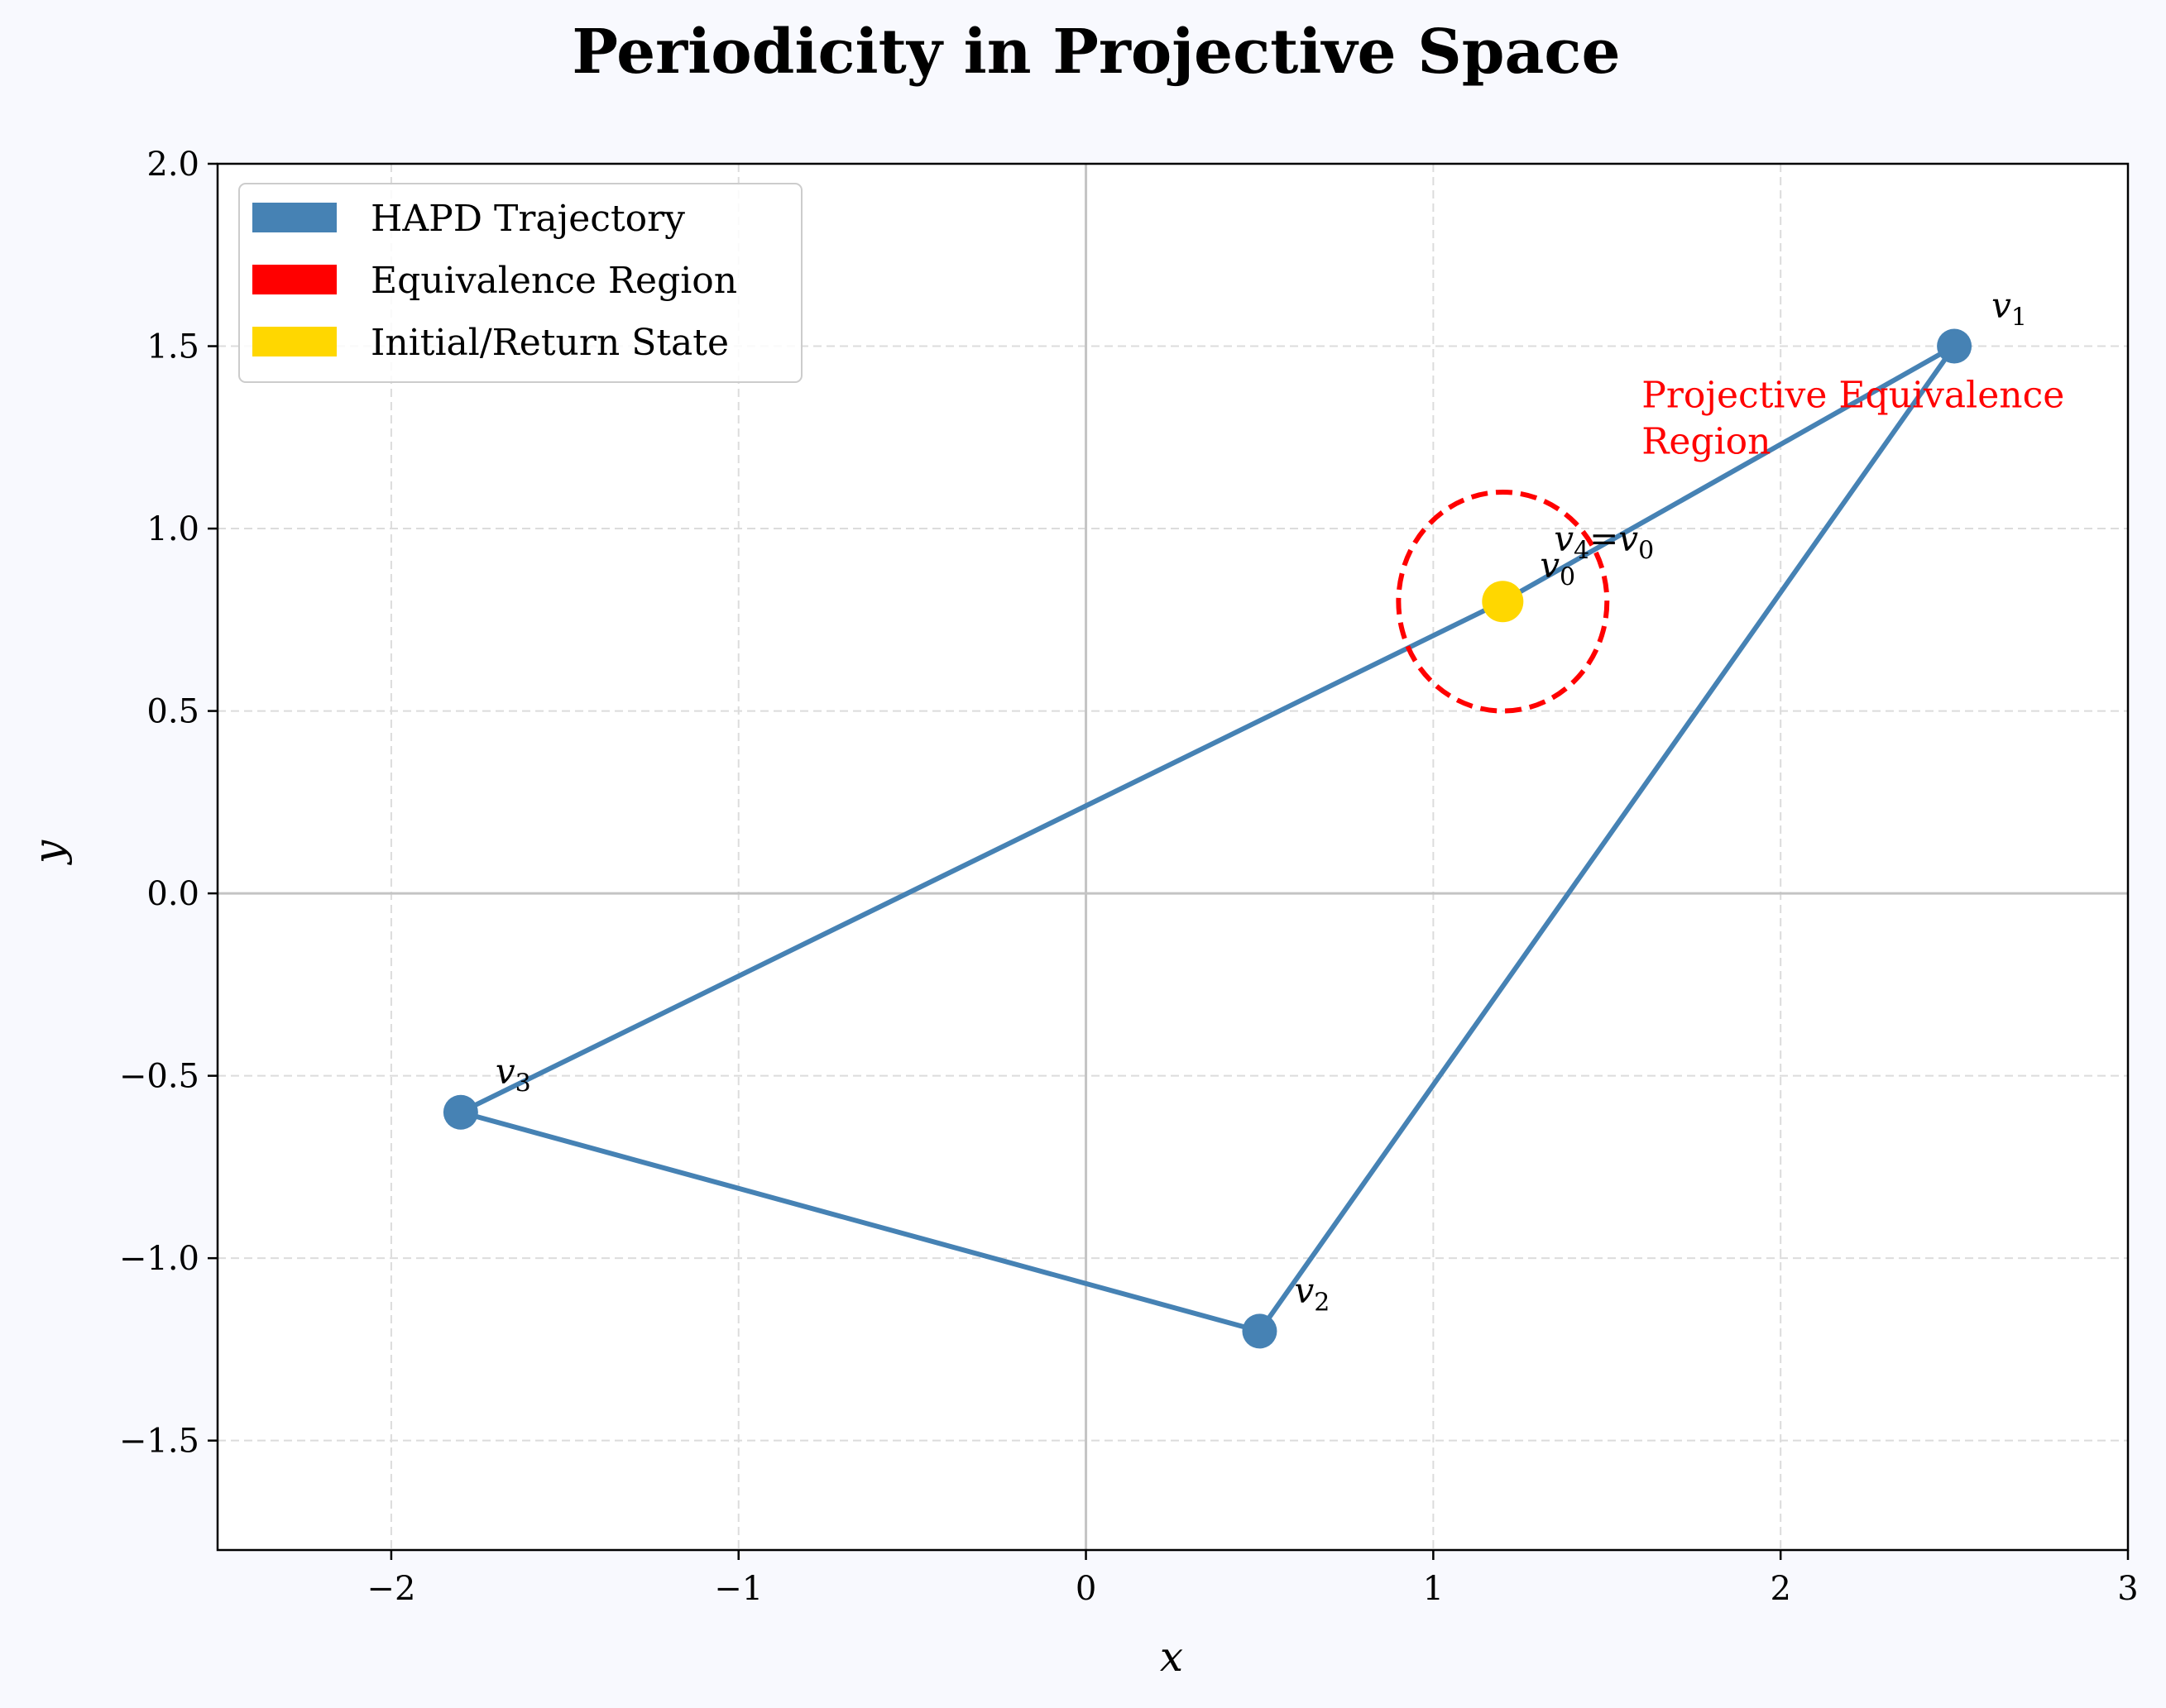  I want to click on x-tick-label: 2, so click(1780, 1589).